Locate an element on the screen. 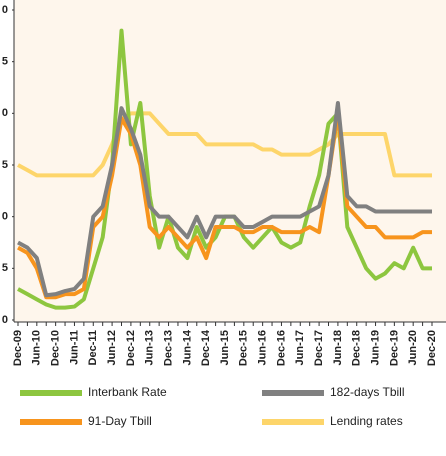 This screenshot has width=446, height=456. x-tick-label: Dec-09 is located at coordinates (18, 348).